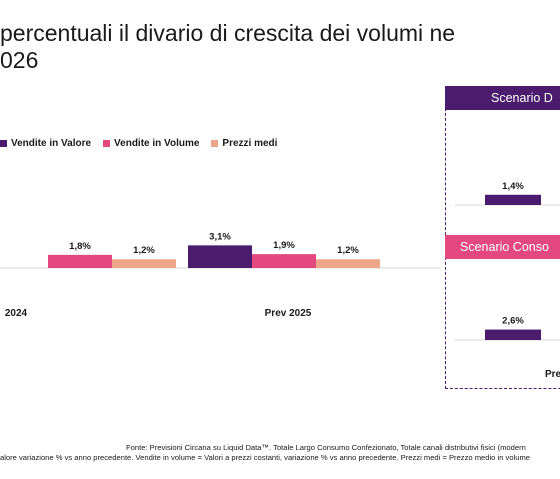  What do you see at coordinates (215, 143) in the screenshot?
I see `legend-swatch-prezzi` at bounding box center [215, 143].